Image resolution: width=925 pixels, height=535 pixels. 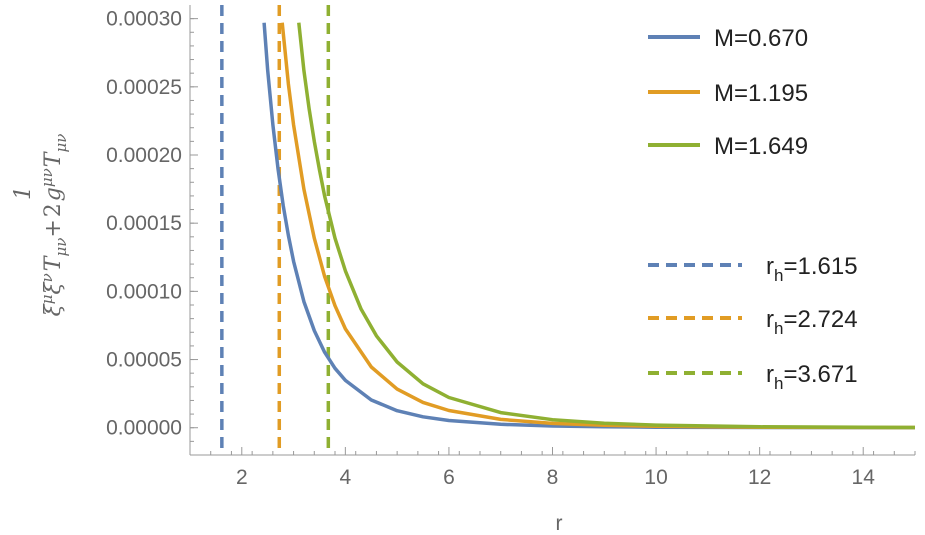 What do you see at coordinates (144, 360) in the screenshot?
I see `y-tick-label: 0.00005` at bounding box center [144, 360].